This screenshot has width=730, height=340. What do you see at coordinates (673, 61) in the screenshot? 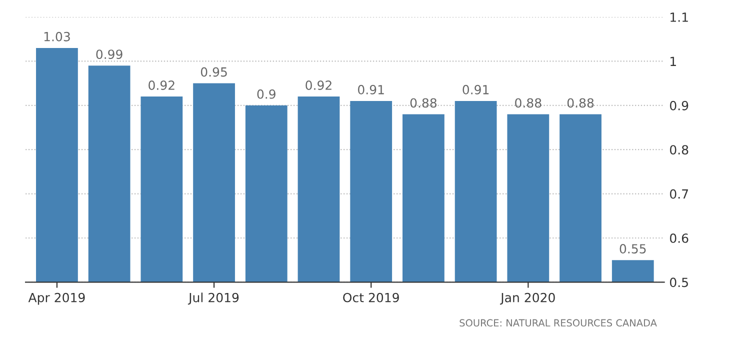
I see `y-tick-label: 1` at bounding box center [673, 61].